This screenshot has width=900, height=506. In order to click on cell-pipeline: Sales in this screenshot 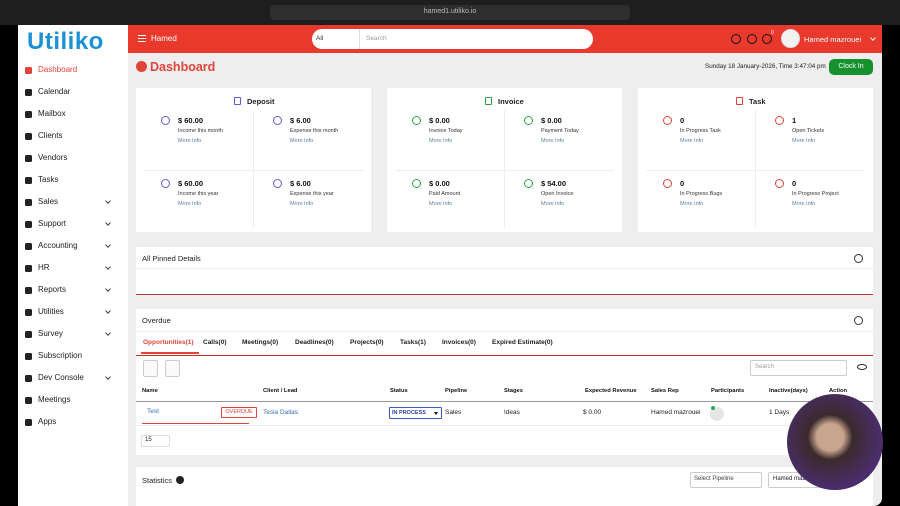, I will do `click(453, 413)`.